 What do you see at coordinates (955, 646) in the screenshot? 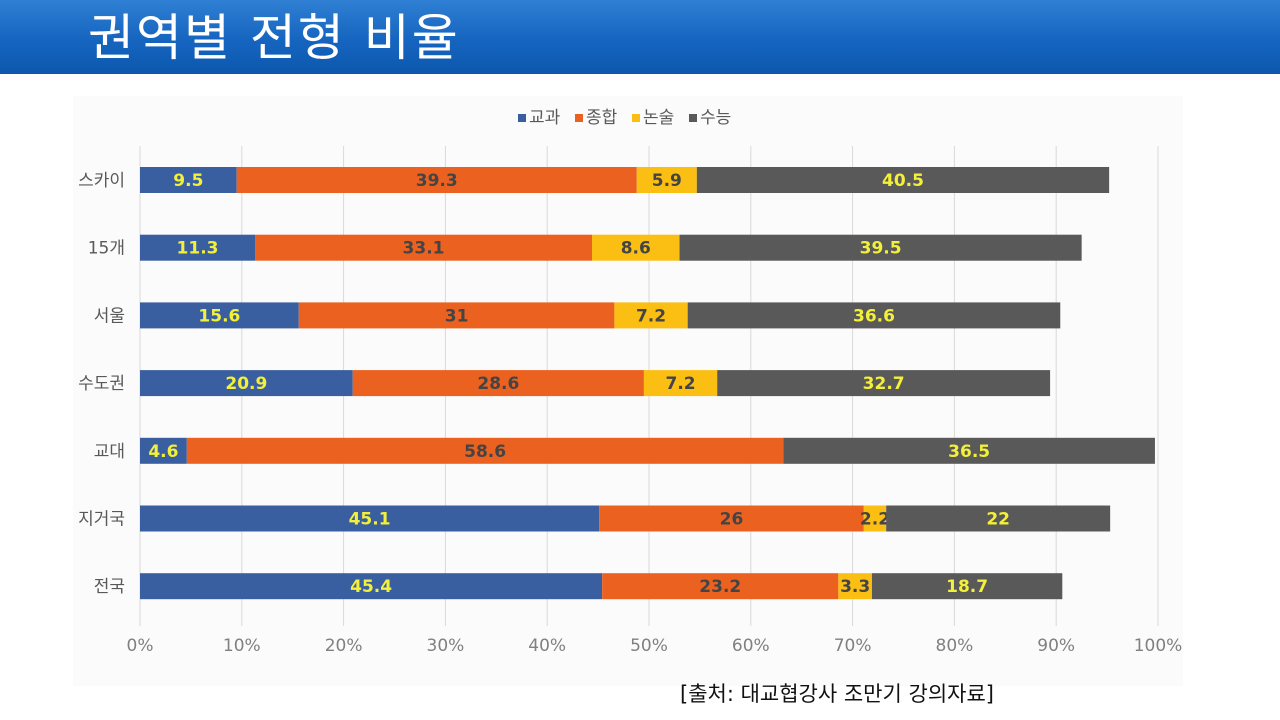
I see `x-tick-label: 80%` at bounding box center [955, 646].